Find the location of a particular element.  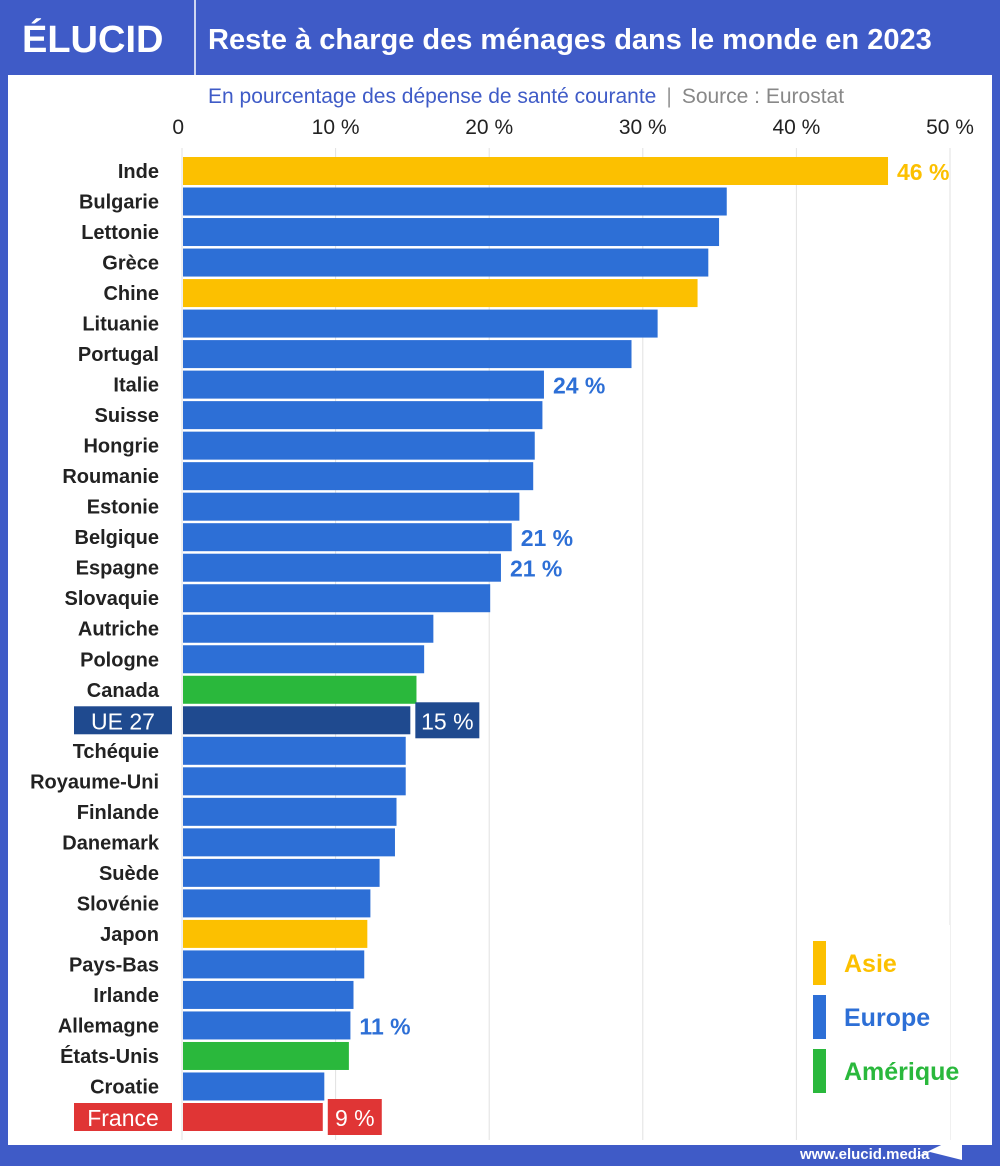

x-tick-label: 40 % is located at coordinates (796, 127).